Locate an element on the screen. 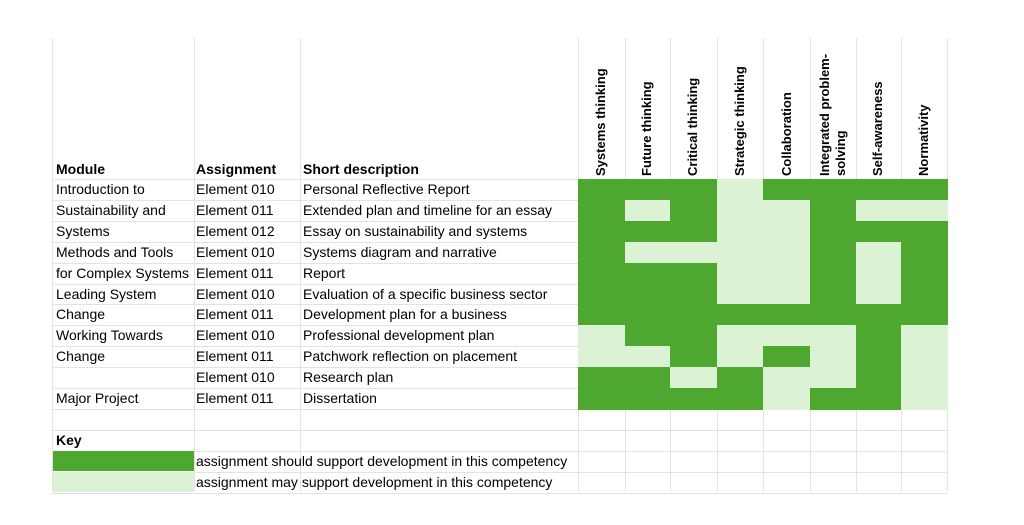  module-cell: Change is located at coordinates (81, 356).